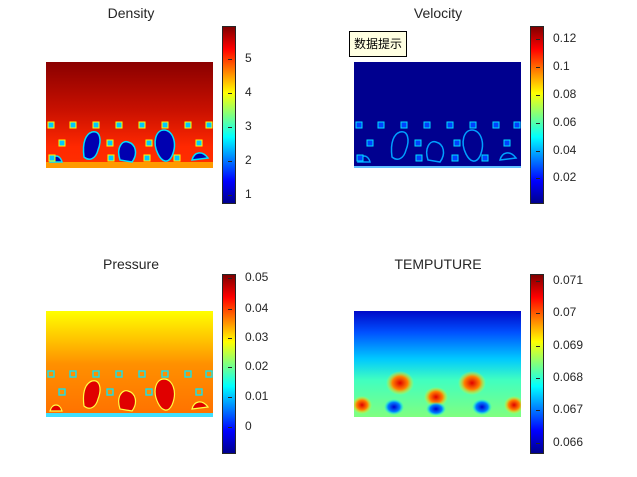 The width and height of the screenshot is (637, 477). What do you see at coordinates (556, 122) in the screenshot?
I see `velocity-colorbar-tick: 0.06` at bounding box center [556, 122].